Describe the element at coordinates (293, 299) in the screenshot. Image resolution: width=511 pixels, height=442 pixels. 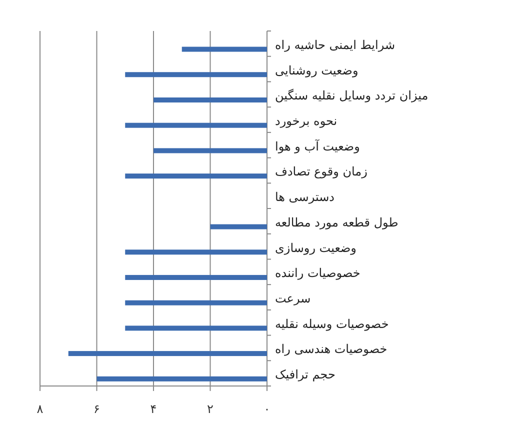
I see `y-tick-label: سرعت` at that location.